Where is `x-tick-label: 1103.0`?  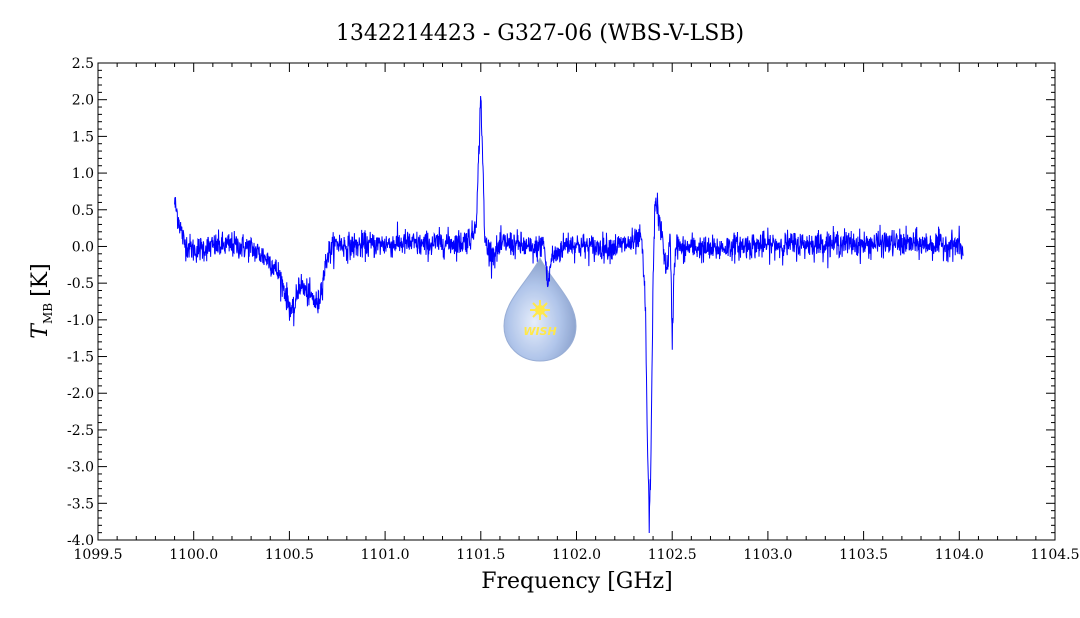 x-tick-label: 1103.0 is located at coordinates (767, 555).